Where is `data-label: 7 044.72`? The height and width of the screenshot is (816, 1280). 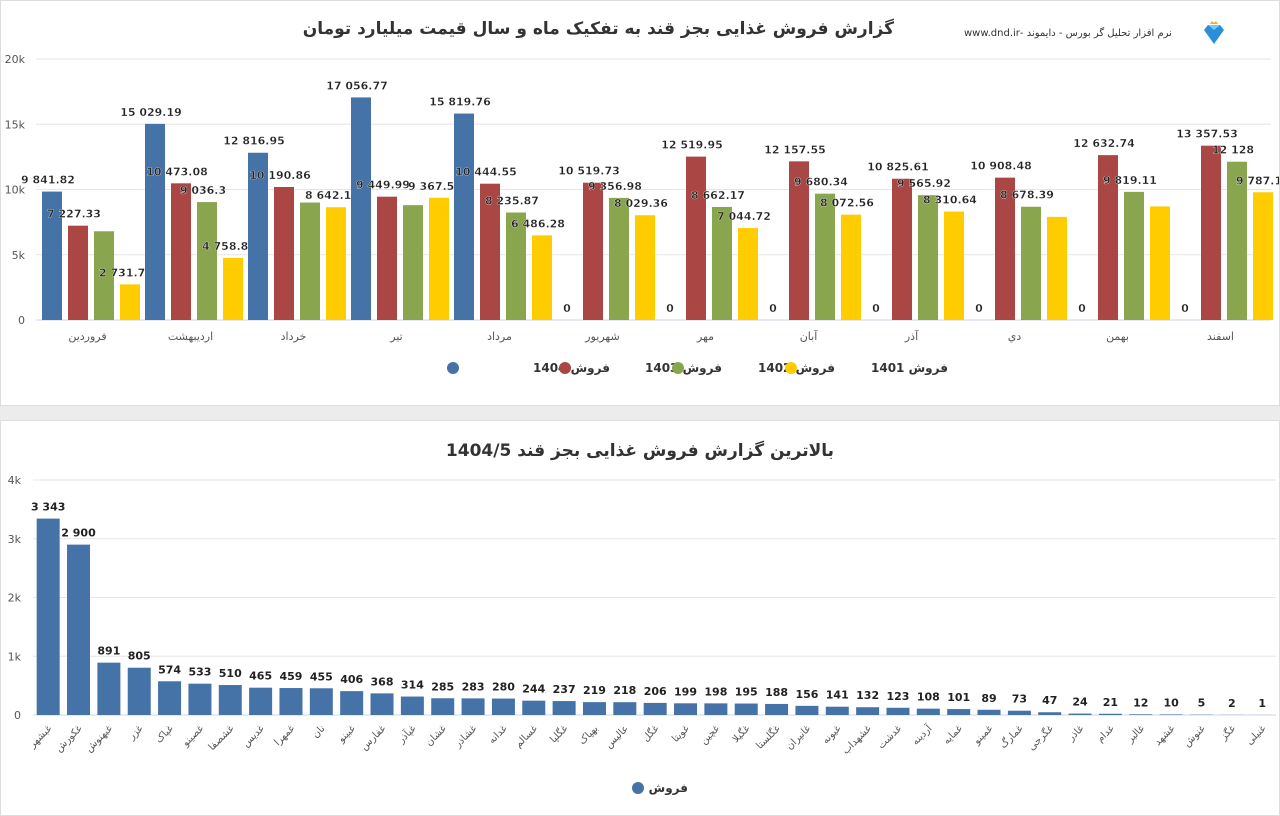
data-label: 7 044.72 is located at coordinates (744, 216).